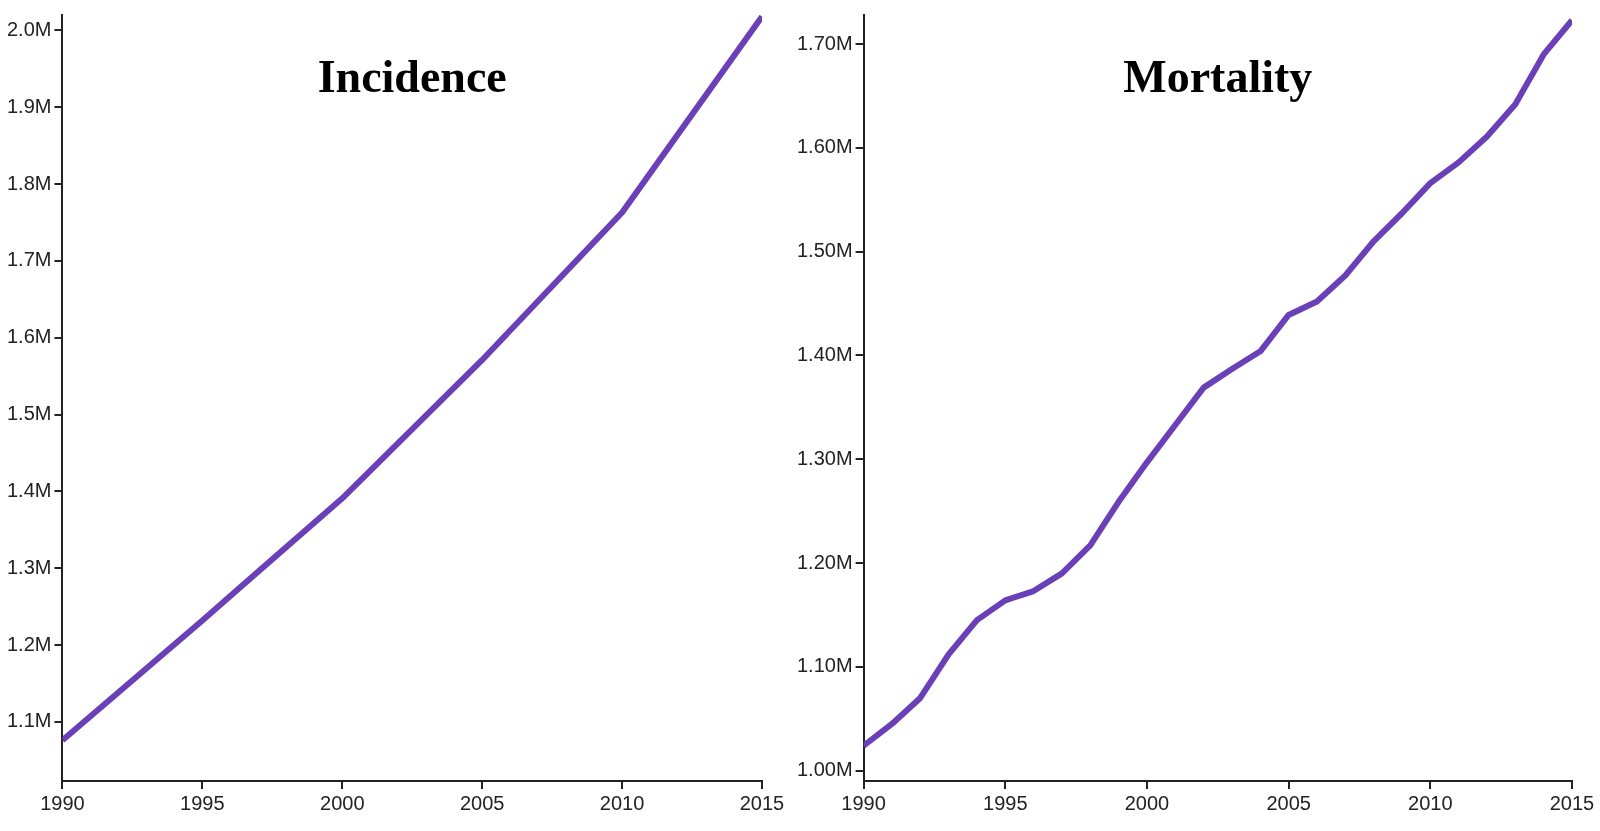  What do you see at coordinates (1218, 76) in the screenshot?
I see `text: Mortality` at bounding box center [1218, 76].